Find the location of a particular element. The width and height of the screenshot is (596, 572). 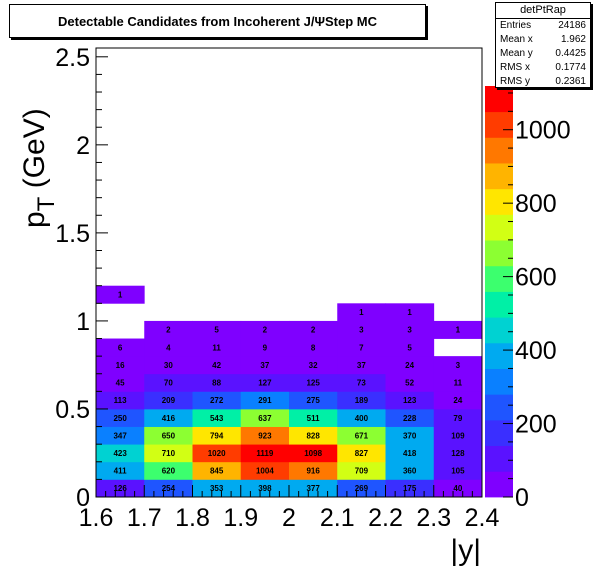

cell-value-label: 511 is located at coordinates (313, 418).